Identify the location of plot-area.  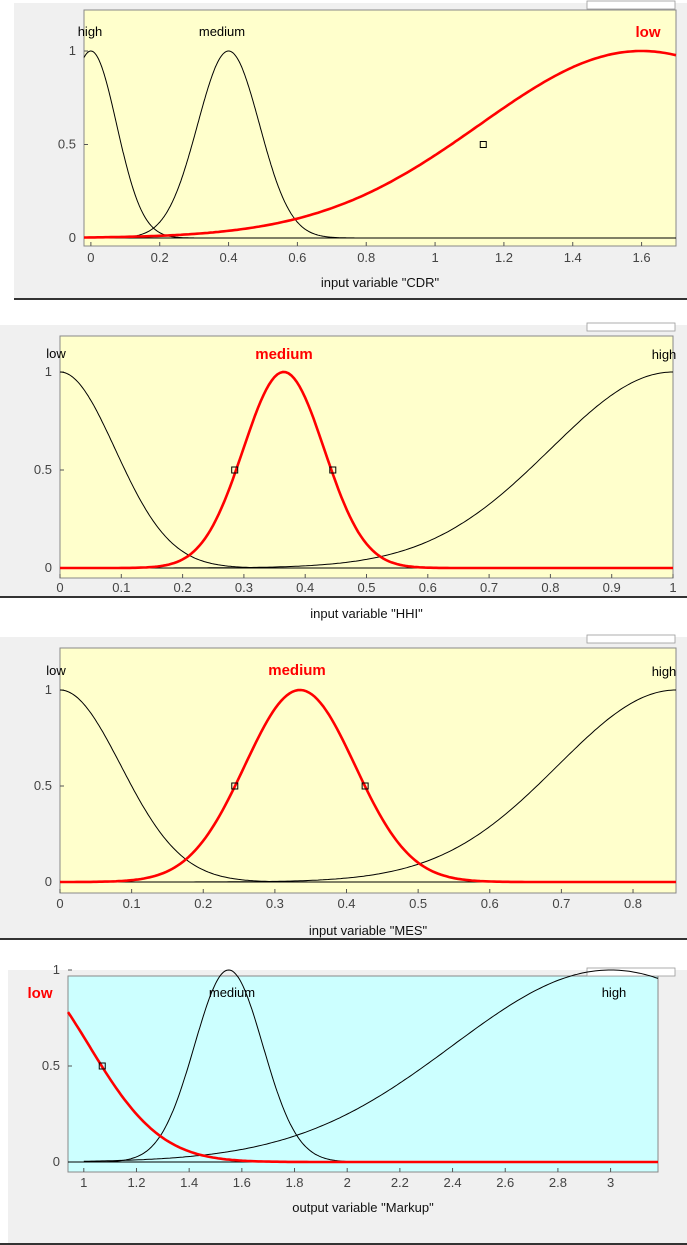
(363, 1074).